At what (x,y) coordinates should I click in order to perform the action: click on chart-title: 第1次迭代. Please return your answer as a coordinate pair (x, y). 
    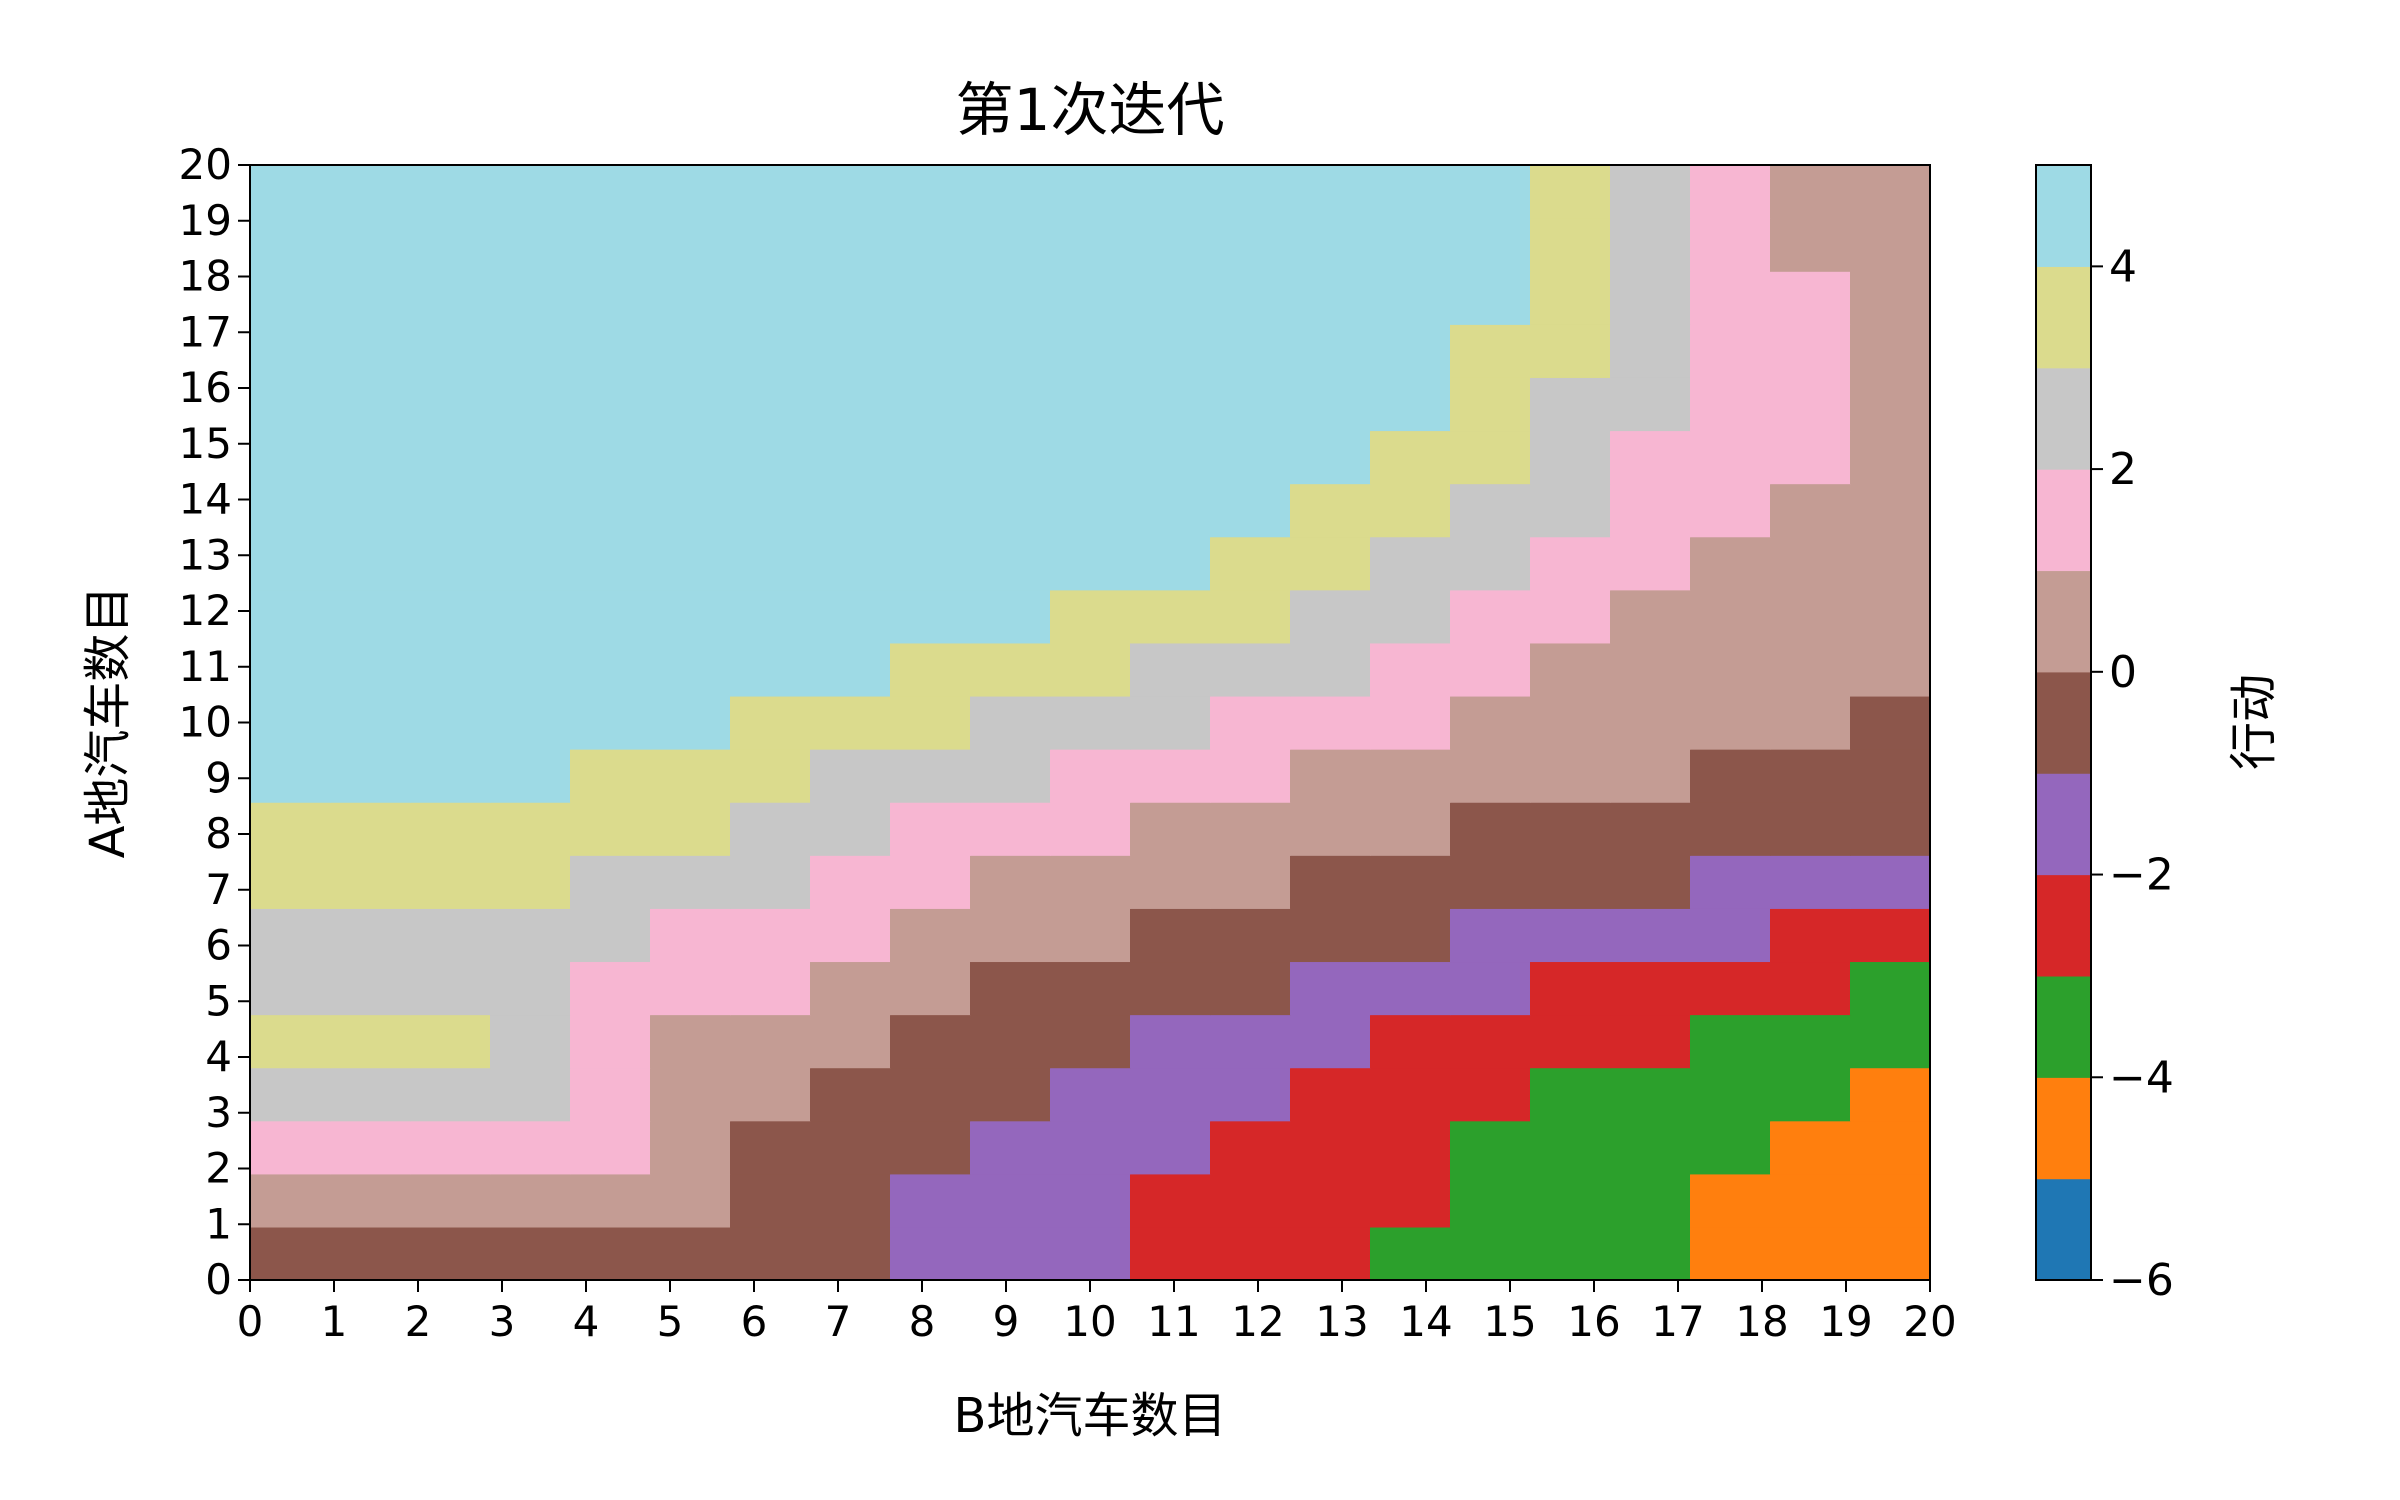
    Looking at the image, I should click on (1090, 110).